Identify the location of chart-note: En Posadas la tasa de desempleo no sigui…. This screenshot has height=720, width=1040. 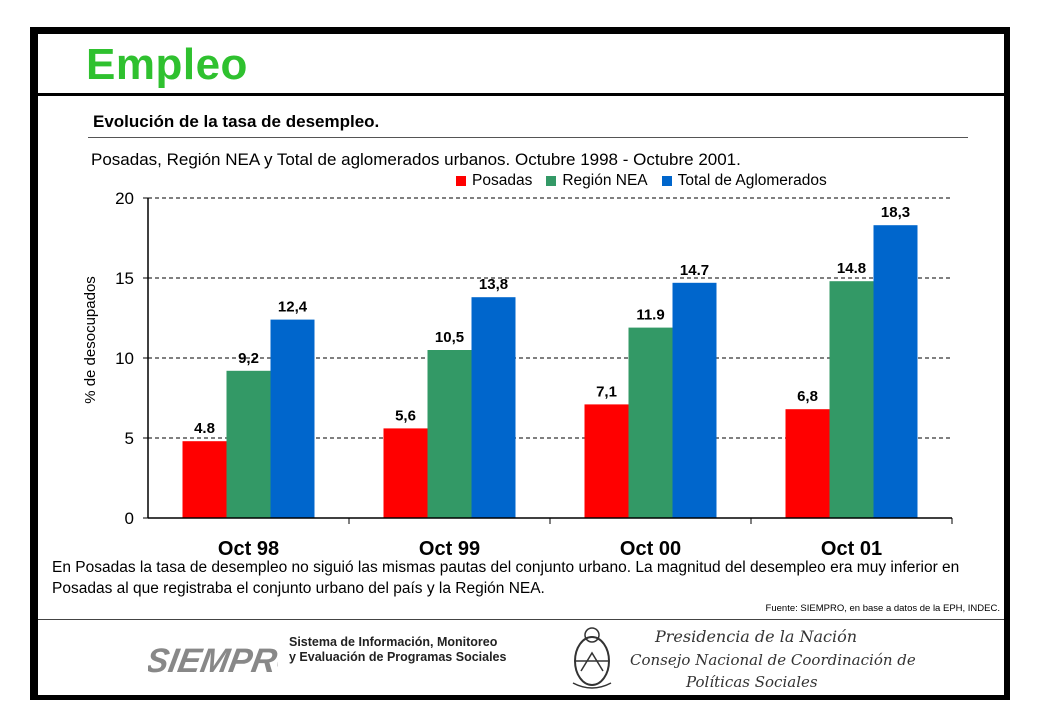
(506, 578).